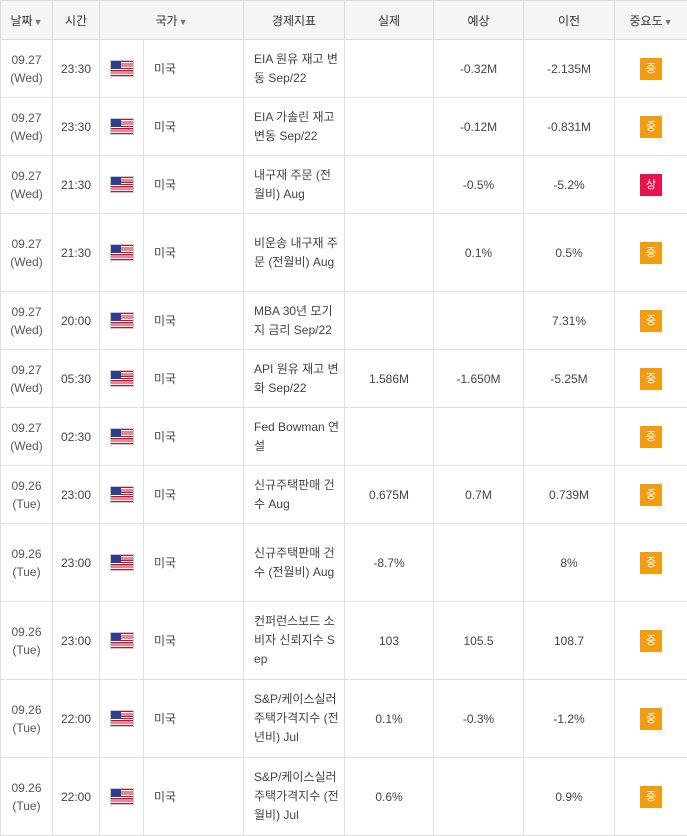 This screenshot has width=687, height=836. Describe the element at coordinates (294, 495) in the screenshot. I see `indicator-cell: 신규주택판매 건수 Aug` at that location.